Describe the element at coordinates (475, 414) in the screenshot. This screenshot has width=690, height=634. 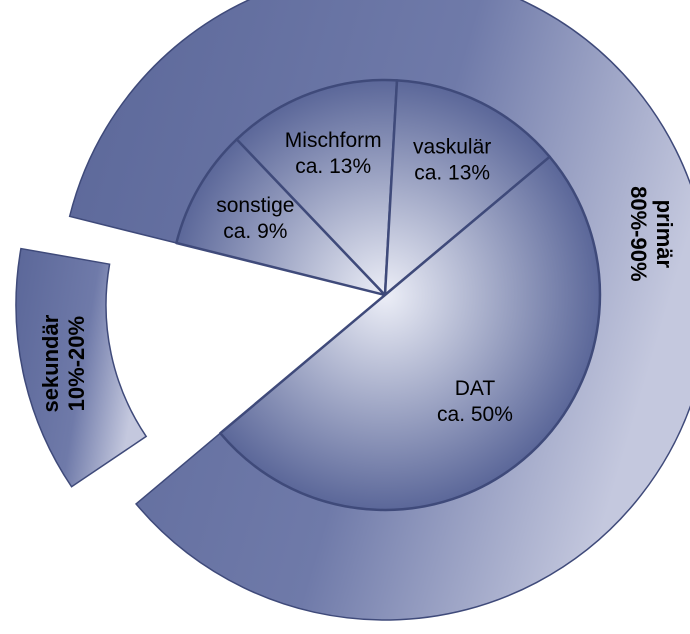
I see `slice-value-label: ca. 50%` at that location.